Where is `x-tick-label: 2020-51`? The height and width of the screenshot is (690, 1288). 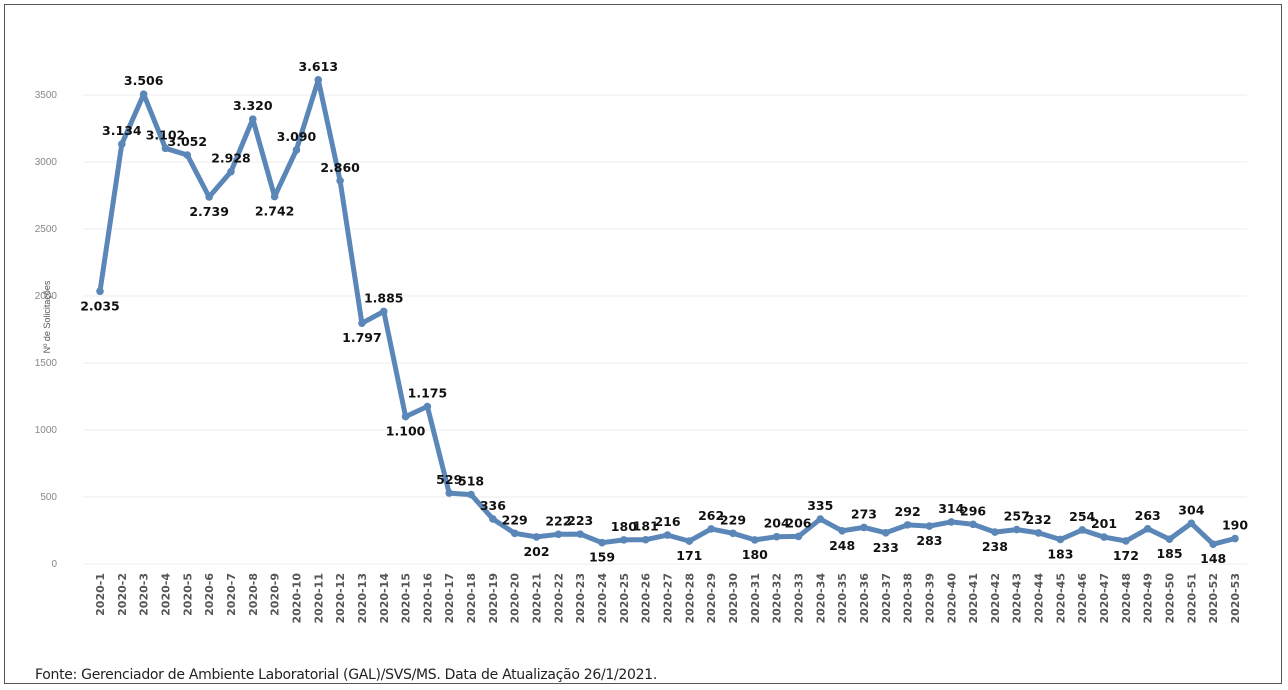 x-tick-label: 2020-51 is located at coordinates (1191, 598).